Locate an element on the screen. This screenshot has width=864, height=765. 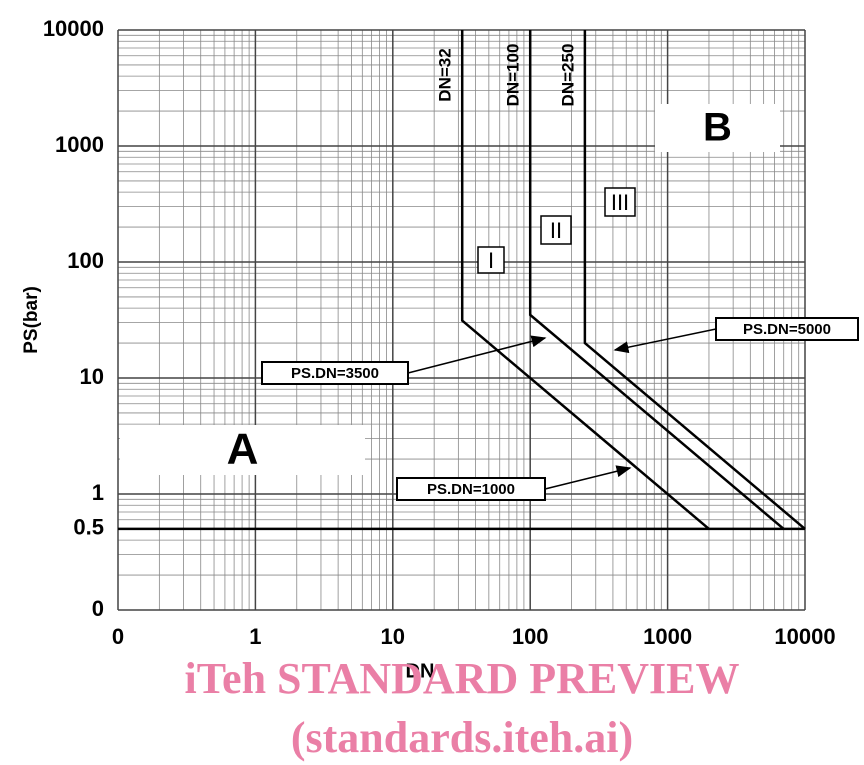
y-tick-label: 0.5 is located at coordinates (88, 527).